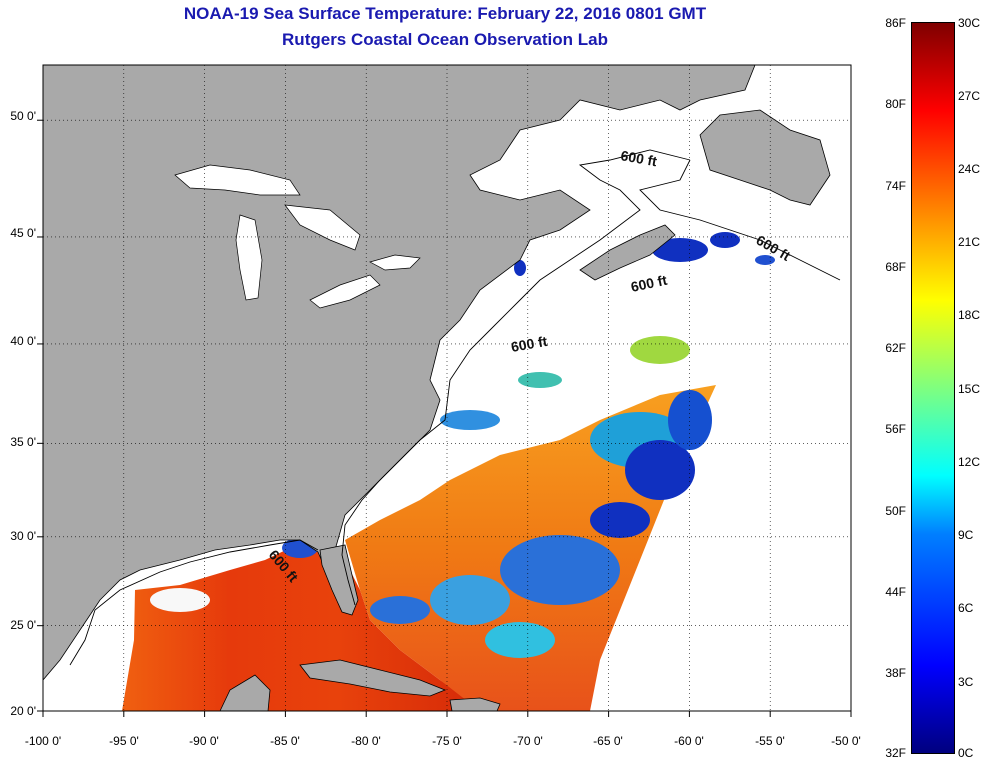 This screenshot has height=770, width=984. What do you see at coordinates (124, 741) in the screenshot?
I see `lon-label: -95 0'` at bounding box center [124, 741].